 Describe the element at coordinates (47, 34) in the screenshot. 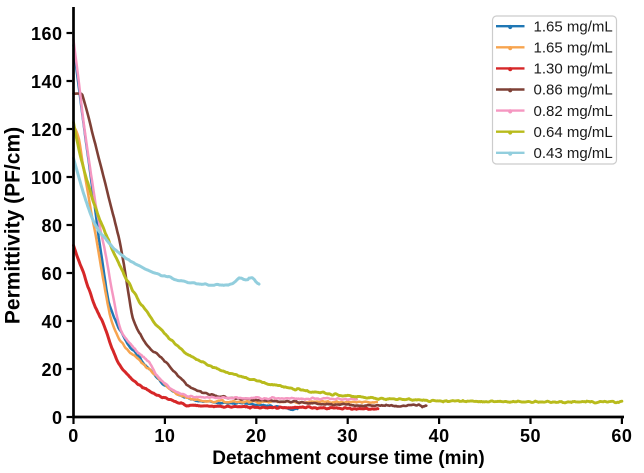

I see `svg-text: 160` at that location.